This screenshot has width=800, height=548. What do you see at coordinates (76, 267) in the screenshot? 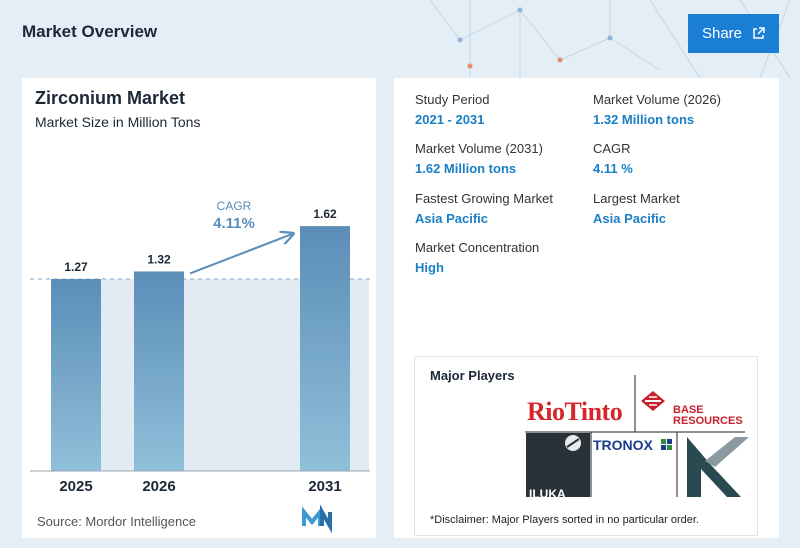
I see `bar-value-label: 1.27` at bounding box center [76, 267].